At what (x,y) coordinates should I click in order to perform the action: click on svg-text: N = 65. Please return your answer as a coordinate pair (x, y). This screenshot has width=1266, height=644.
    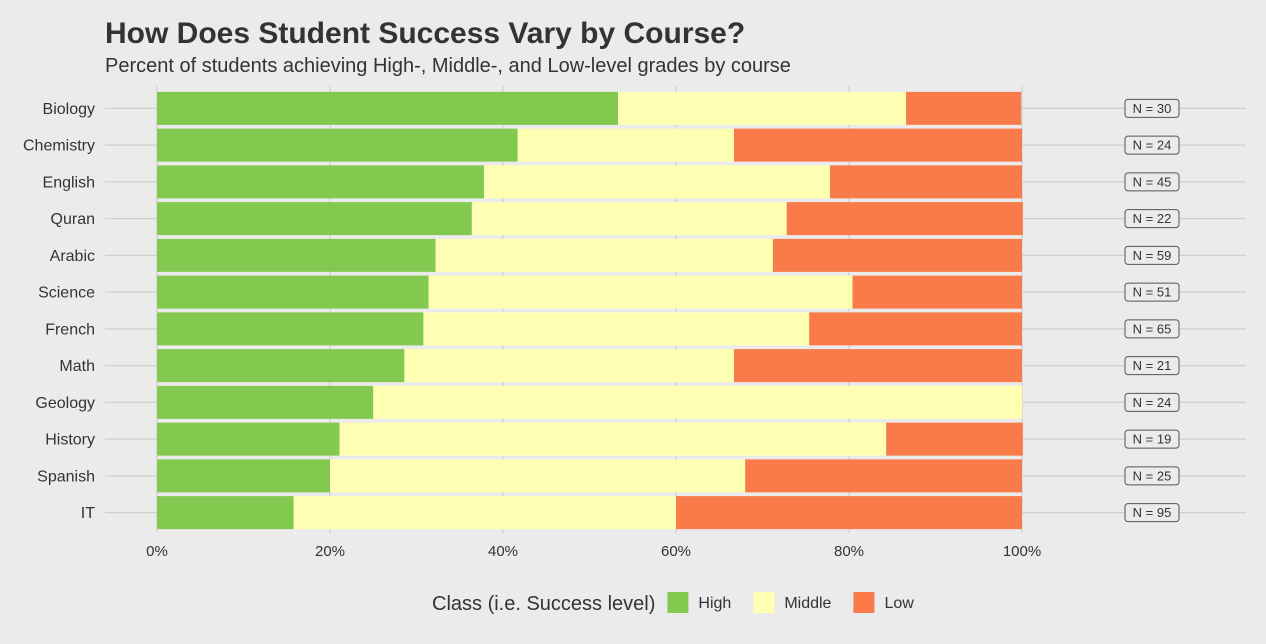
    Looking at the image, I should click on (1152, 328).